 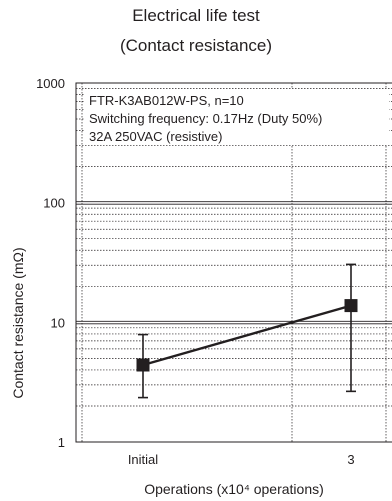 I want to click on x-tick-labels: Initial 3, so click(x=241, y=459).